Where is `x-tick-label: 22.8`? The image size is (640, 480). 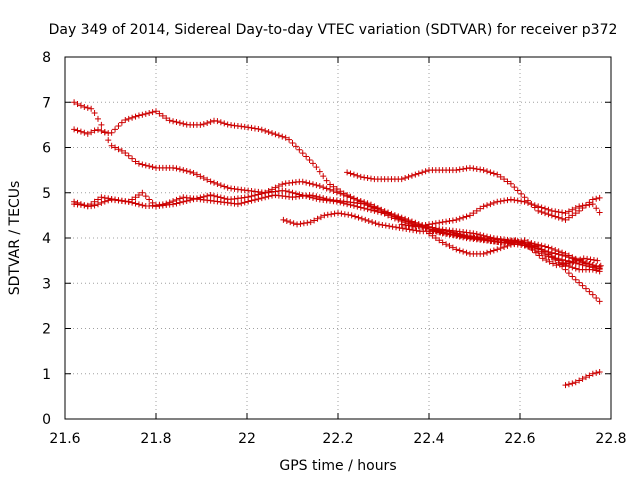
x-tick-label: 22.8 is located at coordinates (610, 439).